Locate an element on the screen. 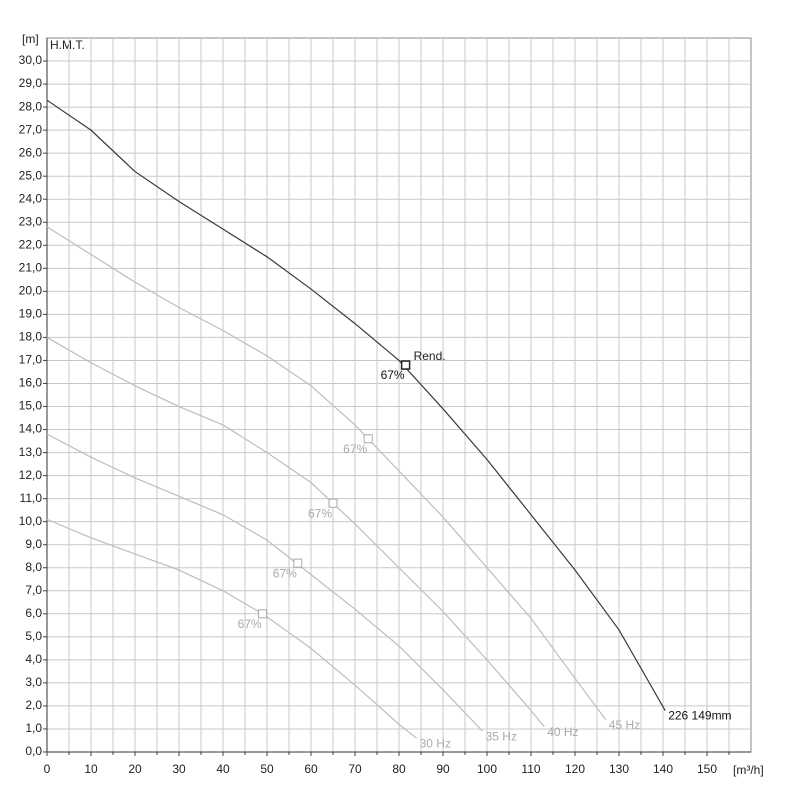  x-tick-label: 90 is located at coordinates (443, 769).